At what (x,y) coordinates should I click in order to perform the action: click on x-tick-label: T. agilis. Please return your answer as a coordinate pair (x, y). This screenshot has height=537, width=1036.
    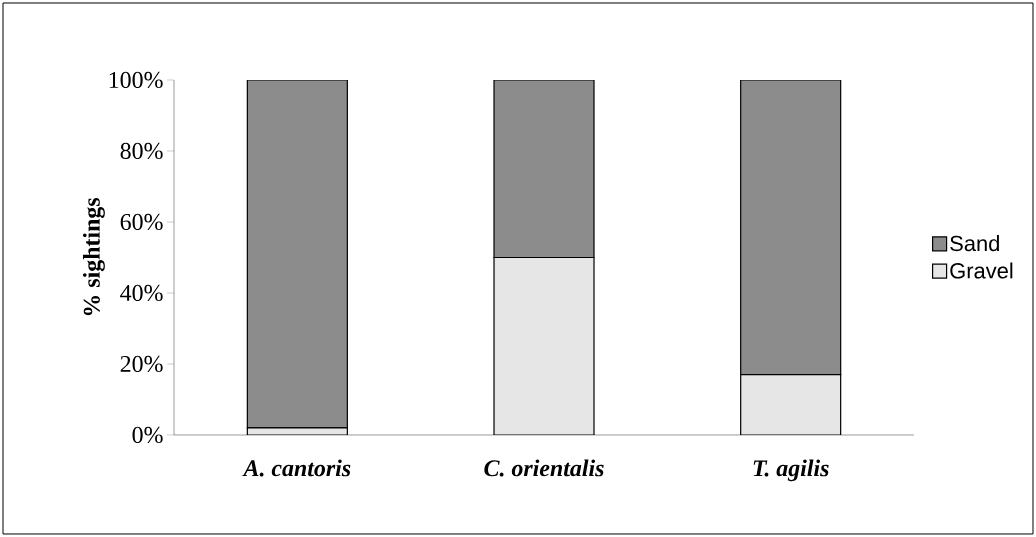
    Looking at the image, I should click on (791, 470).